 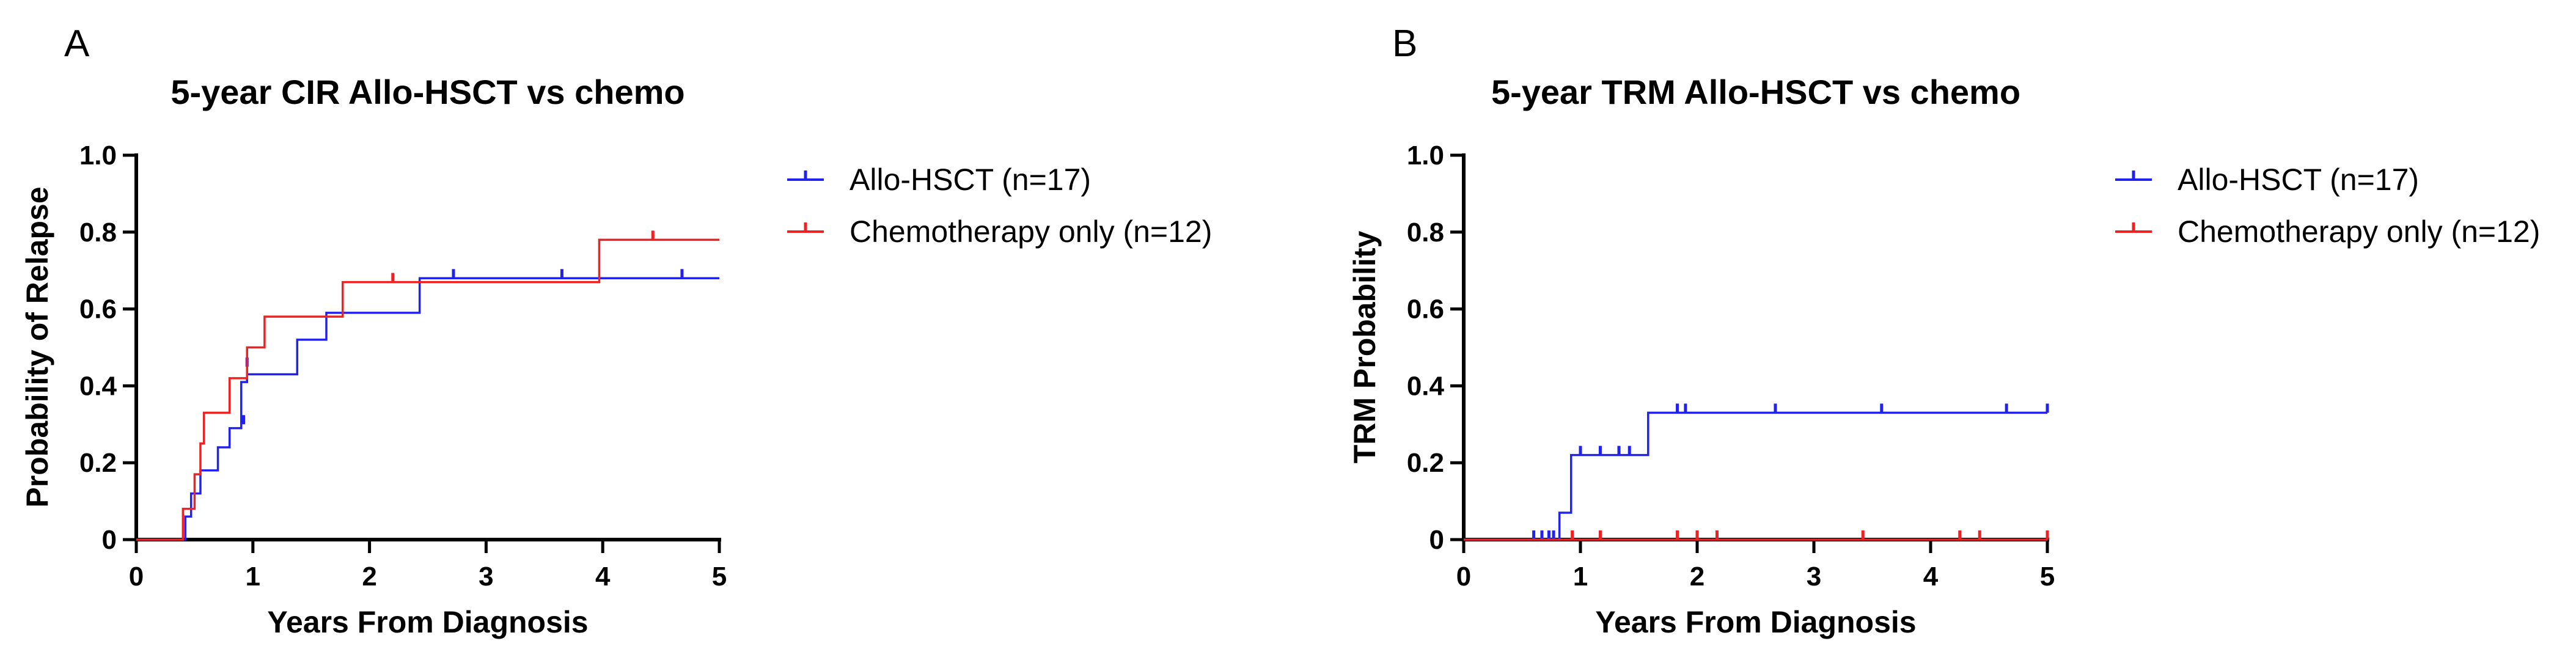 I want to click on y-tick-label-a: 1.0, so click(x=98, y=156).